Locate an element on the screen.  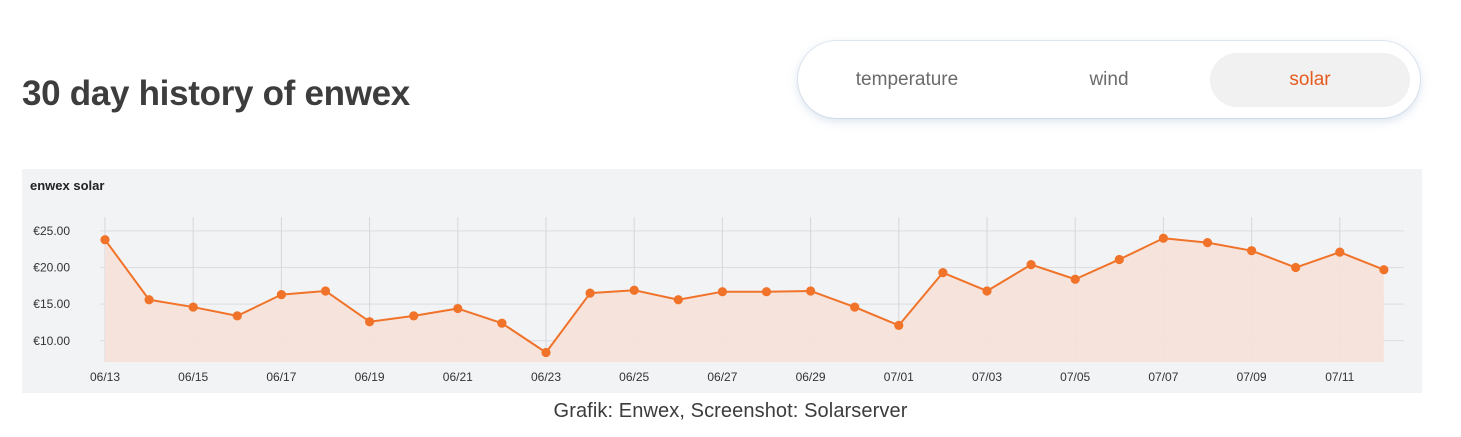
x-tick-label: 06/23 is located at coordinates (546, 377).